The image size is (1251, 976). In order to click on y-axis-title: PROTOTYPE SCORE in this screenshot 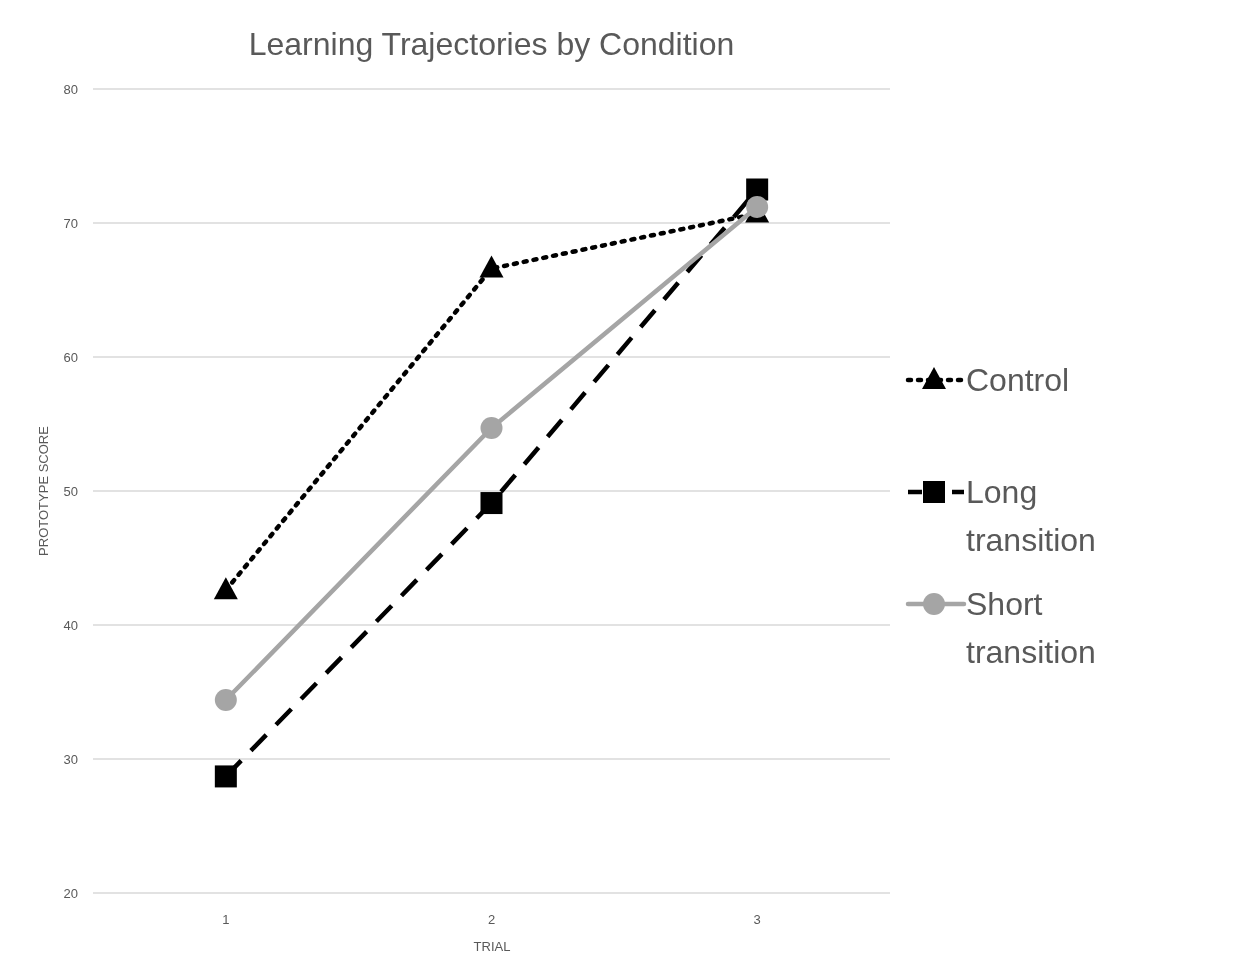, I will do `click(43, 490)`.